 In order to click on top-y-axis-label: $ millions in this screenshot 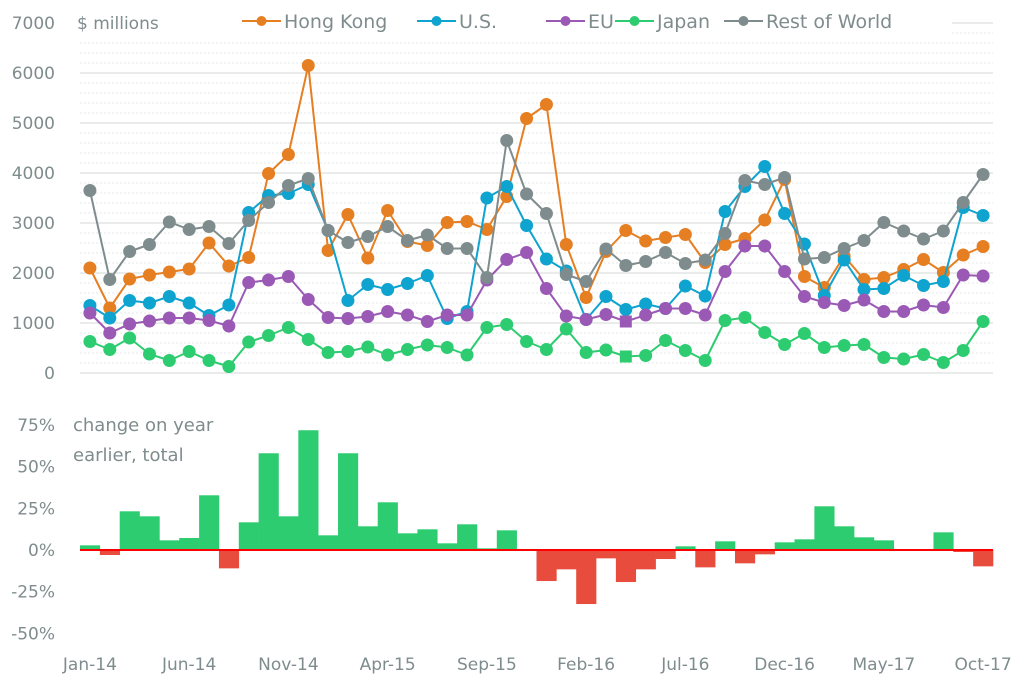, I will do `click(118, 24)`.